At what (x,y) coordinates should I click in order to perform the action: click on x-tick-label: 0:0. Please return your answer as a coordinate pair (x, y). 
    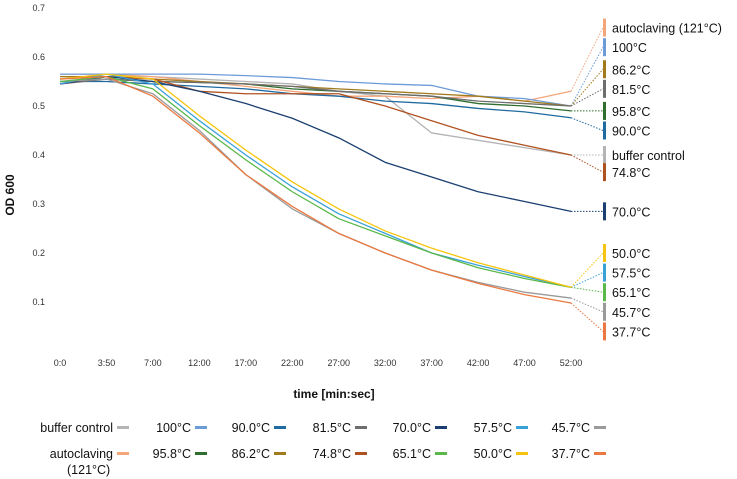
    Looking at the image, I should click on (60, 363).